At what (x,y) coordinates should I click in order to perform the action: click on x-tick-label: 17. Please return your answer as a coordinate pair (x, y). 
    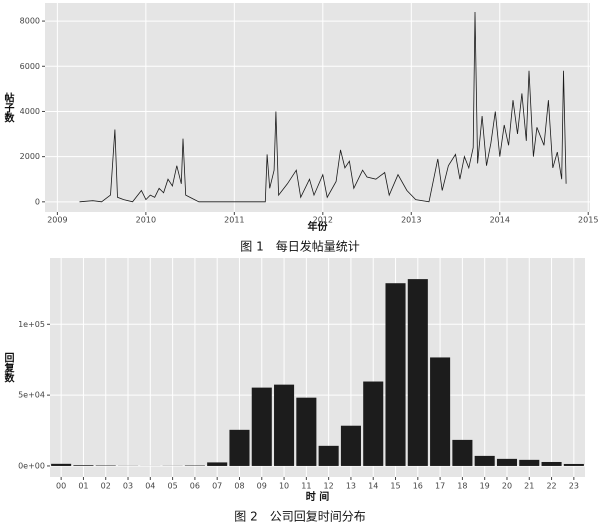
    Looking at the image, I should click on (440, 486).